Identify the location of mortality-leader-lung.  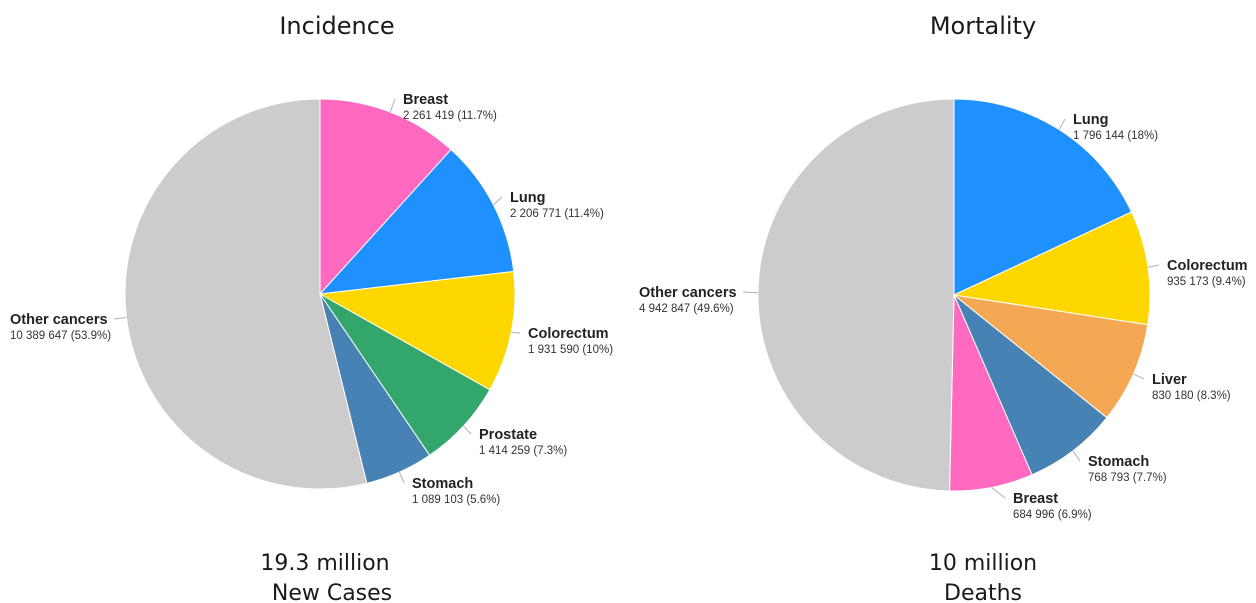
(1062, 124).